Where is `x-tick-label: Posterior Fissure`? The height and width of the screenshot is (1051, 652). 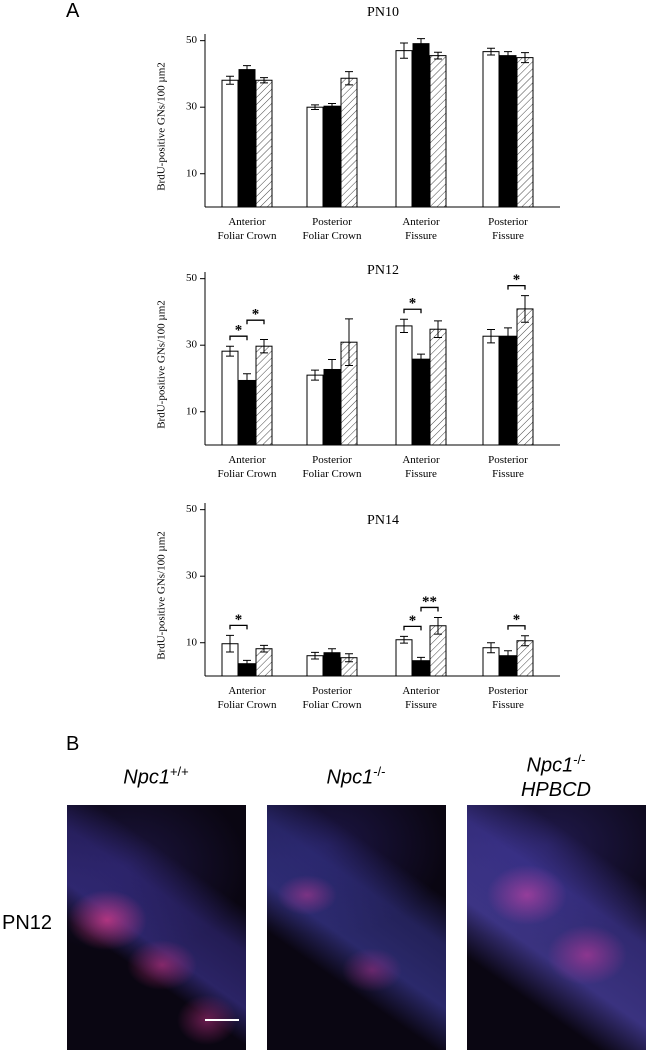
x-tick-label: Posterior Fissure is located at coordinates (508, 467).